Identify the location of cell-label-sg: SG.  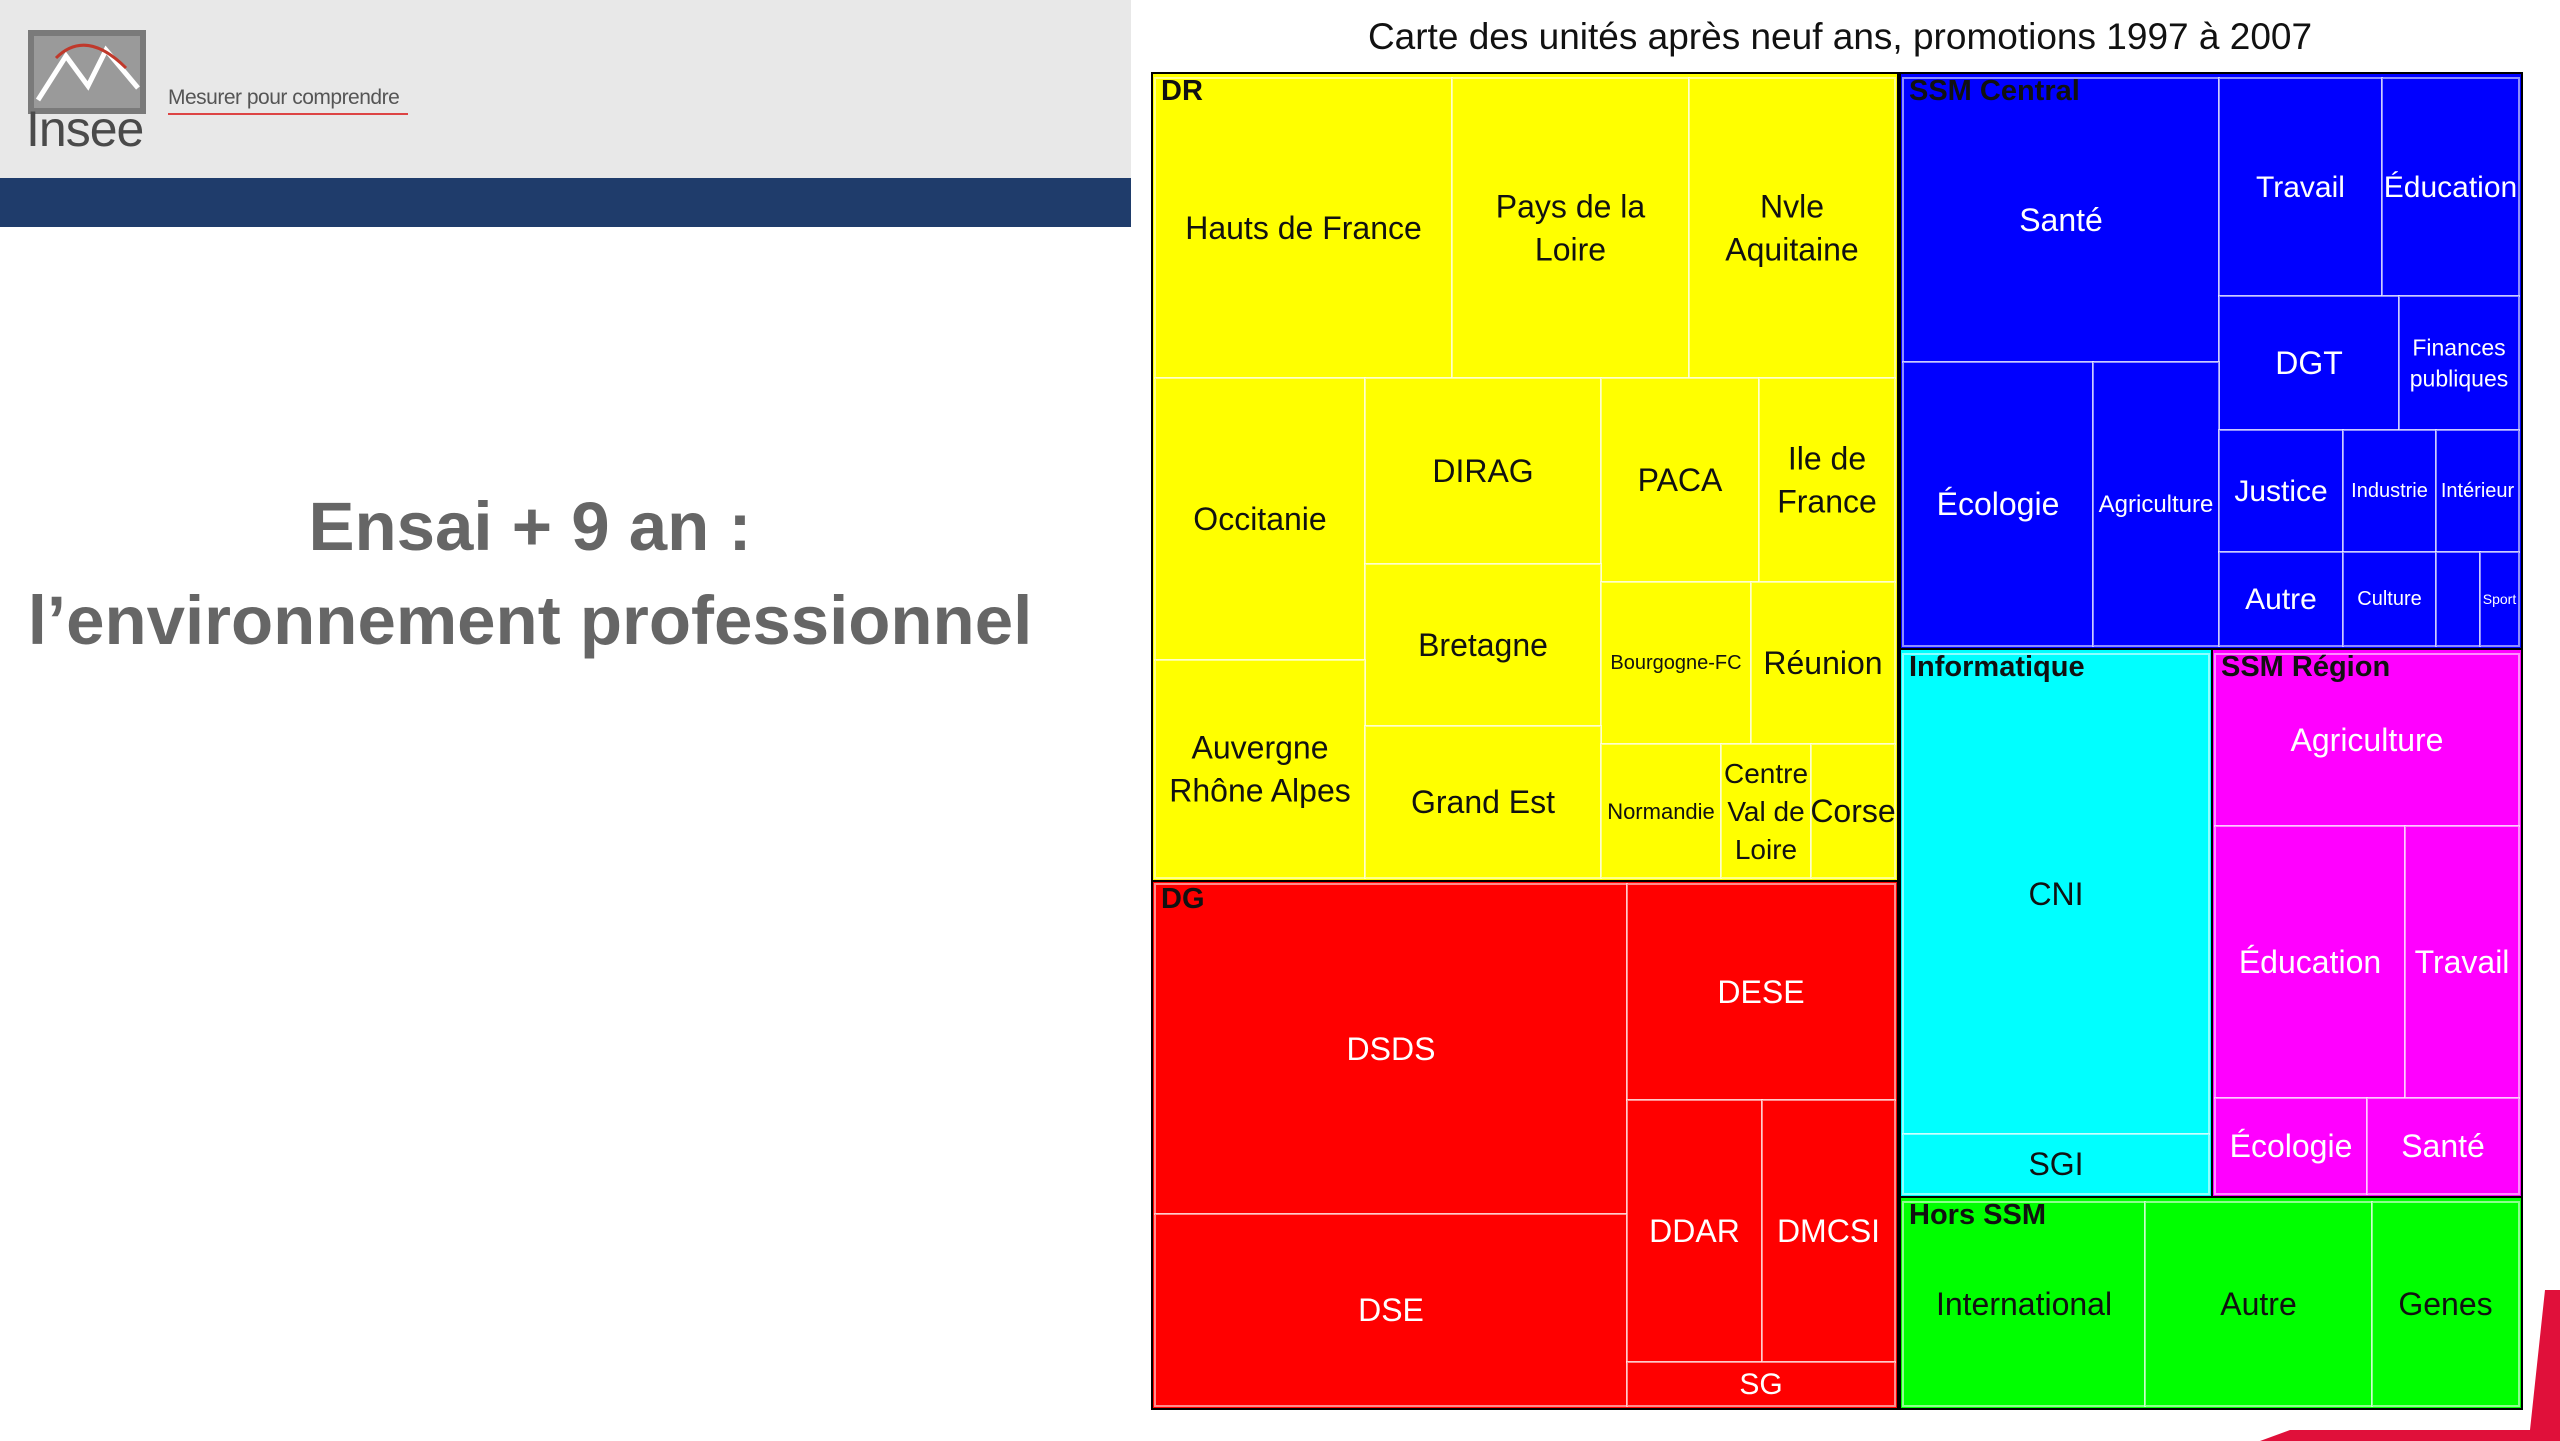
(1760, 1384).